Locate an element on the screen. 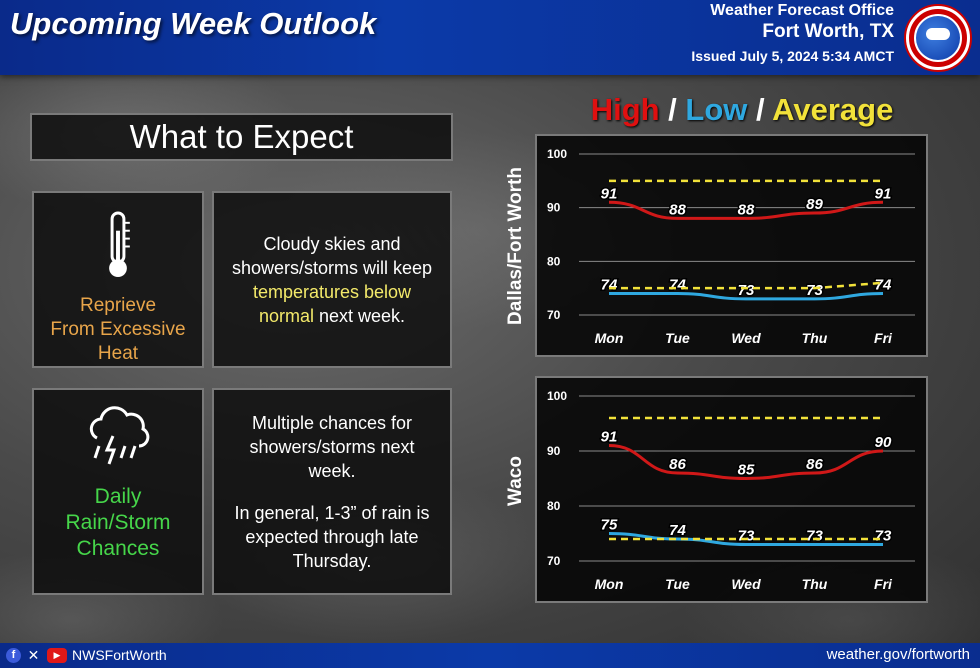 This screenshot has height=668, width=980. youtube-icon: ▶ is located at coordinates (57, 655).